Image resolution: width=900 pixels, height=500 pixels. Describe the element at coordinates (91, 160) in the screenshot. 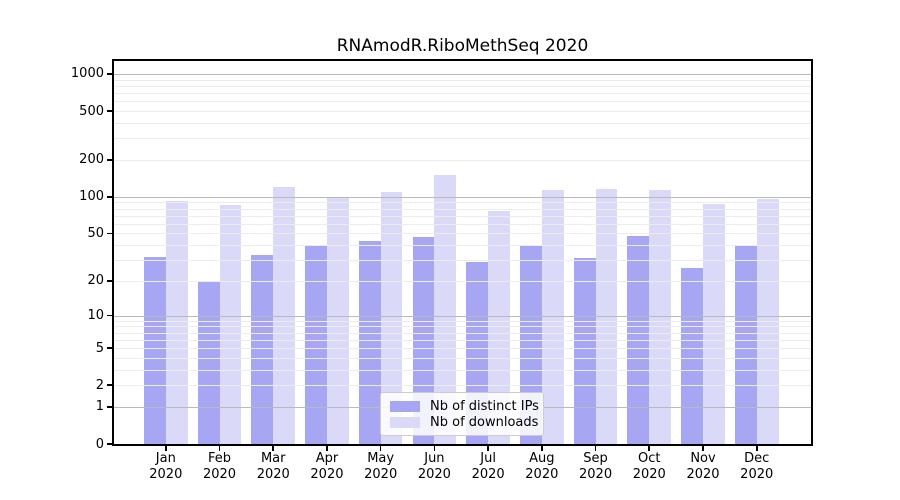

I see `y-tick-label: 200` at that location.